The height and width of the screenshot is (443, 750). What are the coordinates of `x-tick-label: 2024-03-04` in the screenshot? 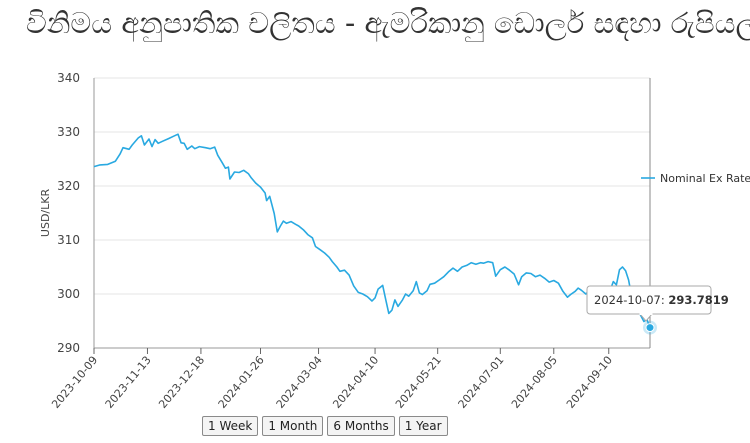 It's located at (299, 382).